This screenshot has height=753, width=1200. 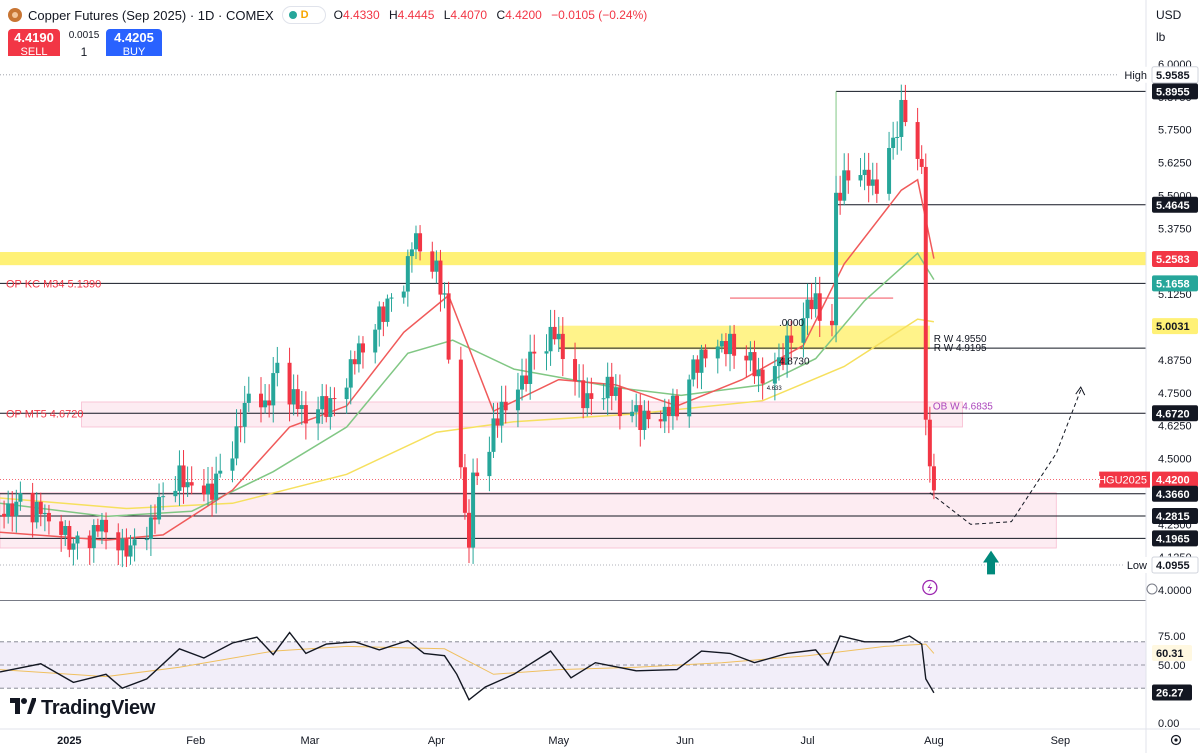 What do you see at coordinates (1175, 493) in the screenshot?
I see `price-tag: 4.3660` at bounding box center [1175, 493].